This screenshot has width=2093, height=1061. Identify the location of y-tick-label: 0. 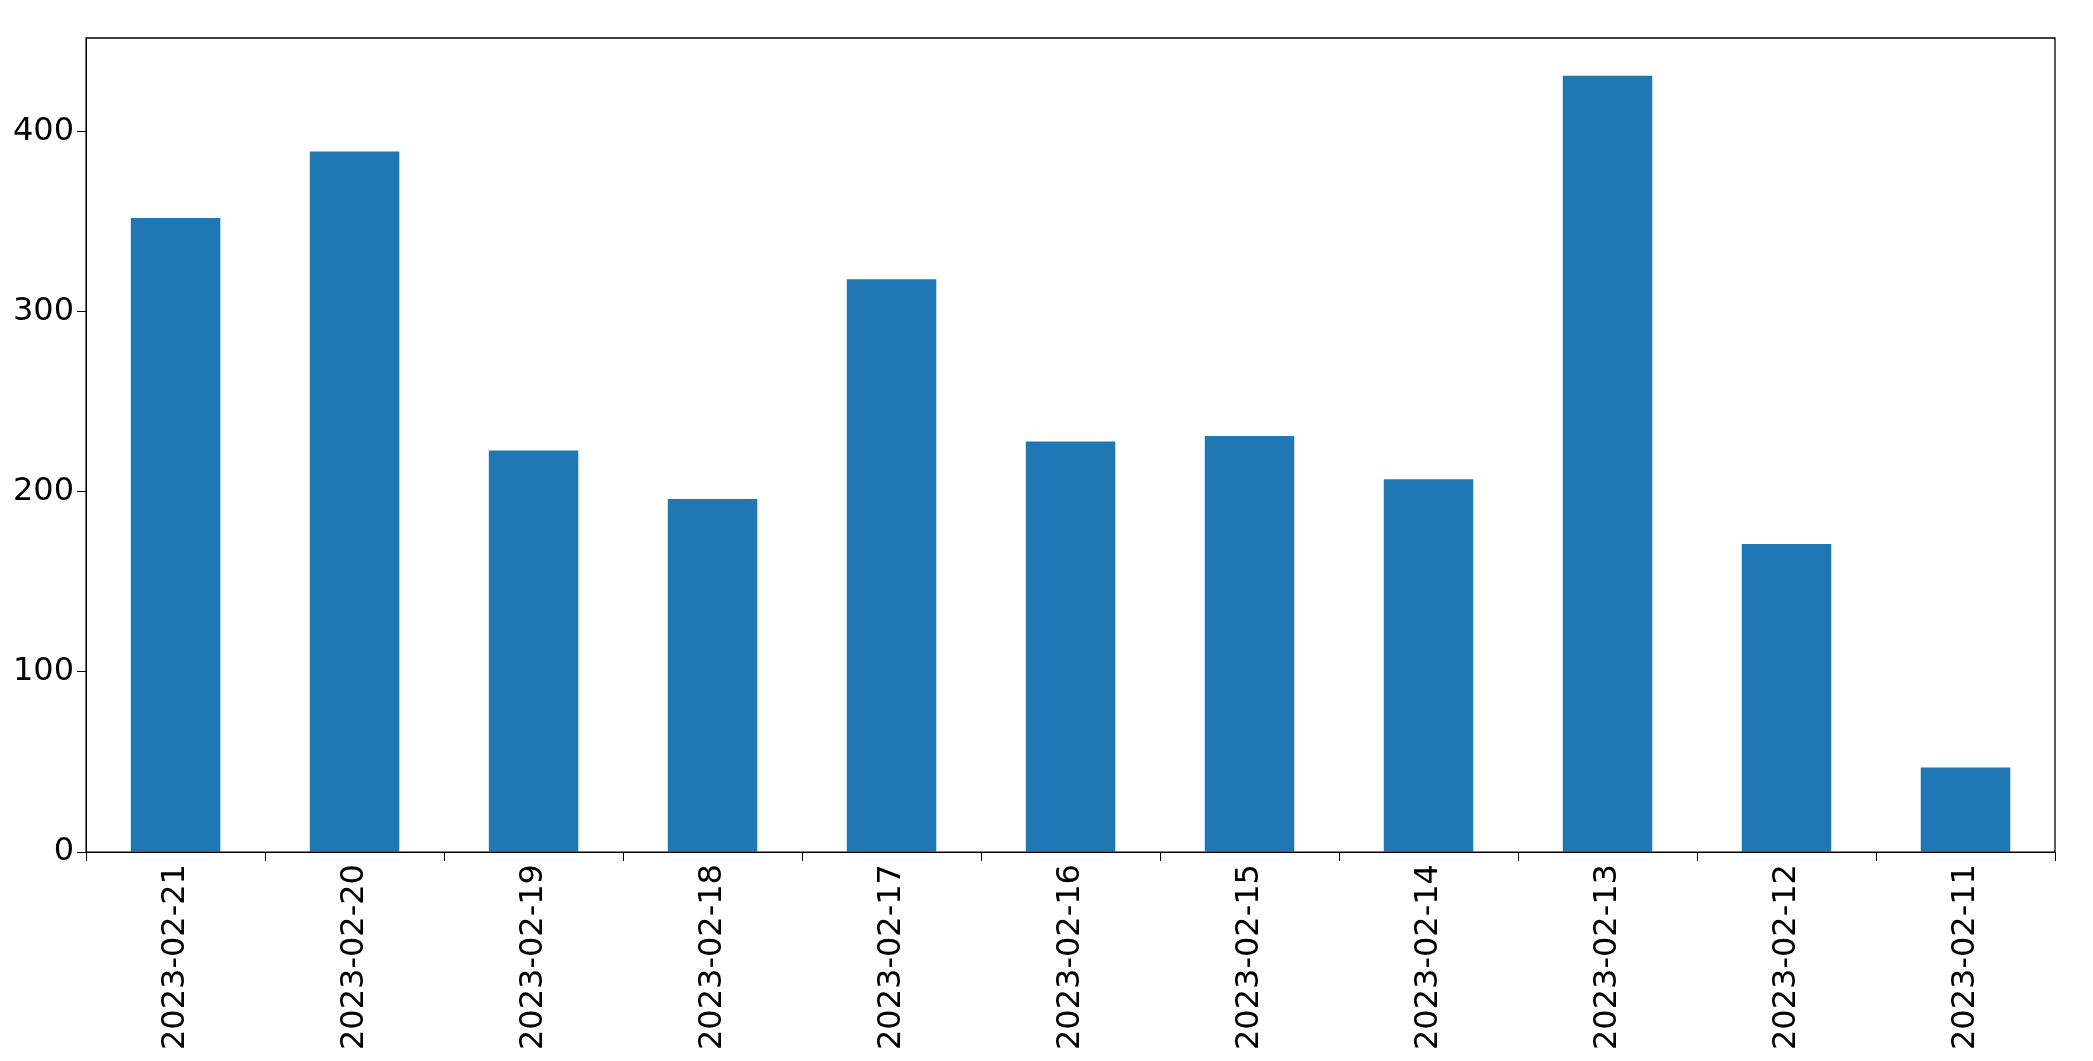
(64, 849).